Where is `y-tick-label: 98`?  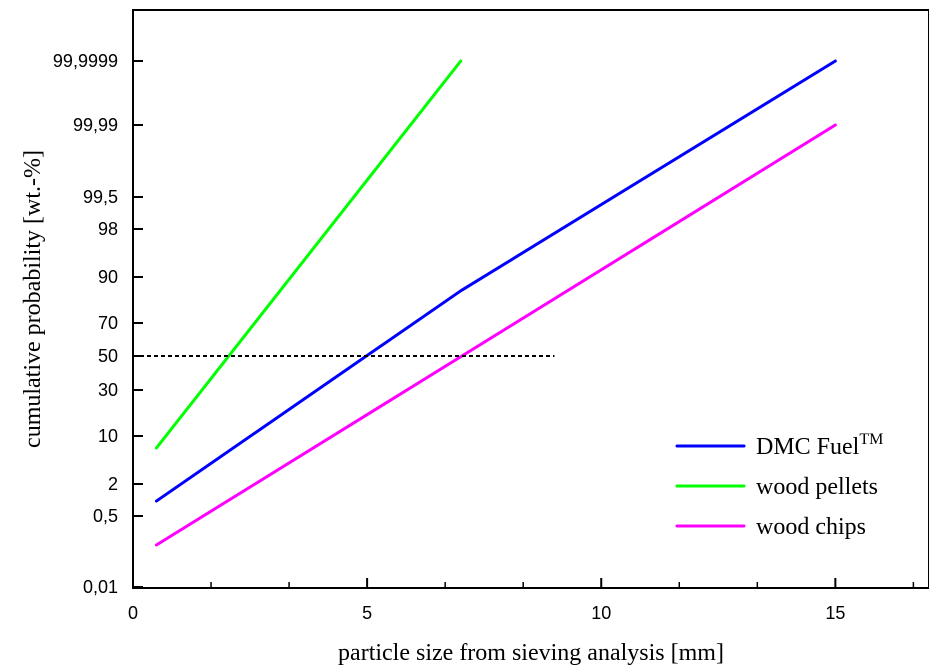 y-tick-label: 98 is located at coordinates (108, 229).